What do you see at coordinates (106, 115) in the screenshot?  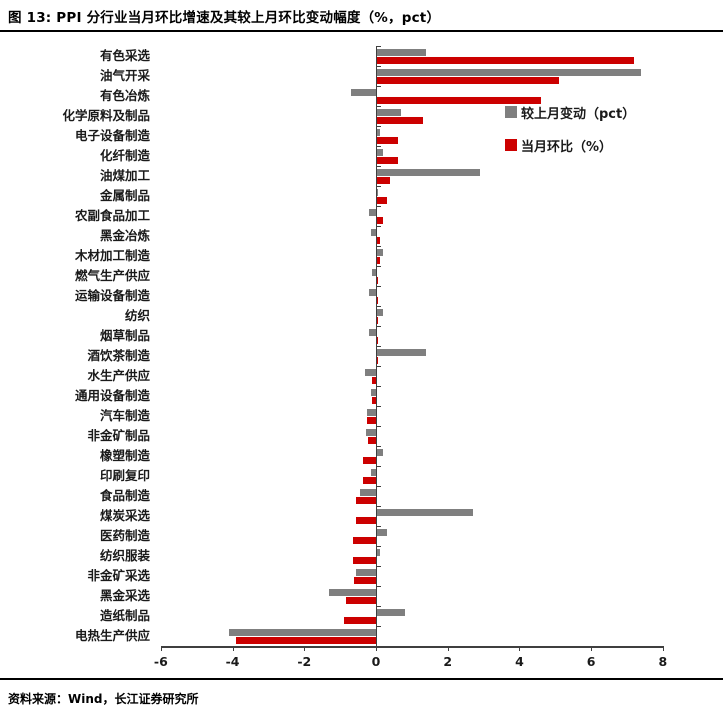 I see `category-label: 化学原料及制品` at bounding box center [106, 115].